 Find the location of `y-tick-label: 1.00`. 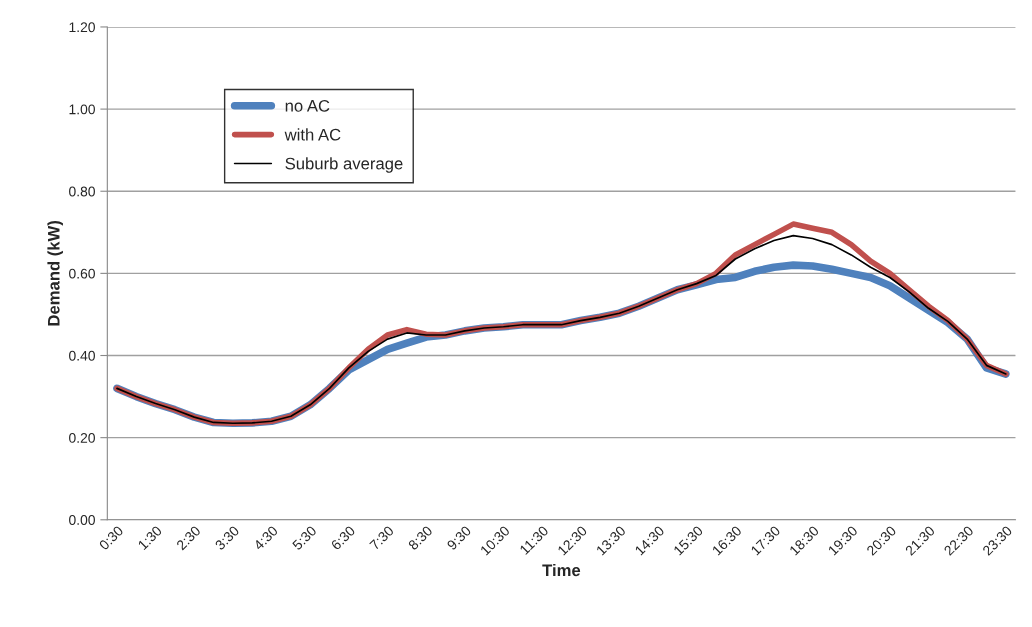

y-tick-label: 1.00 is located at coordinates (82, 109).